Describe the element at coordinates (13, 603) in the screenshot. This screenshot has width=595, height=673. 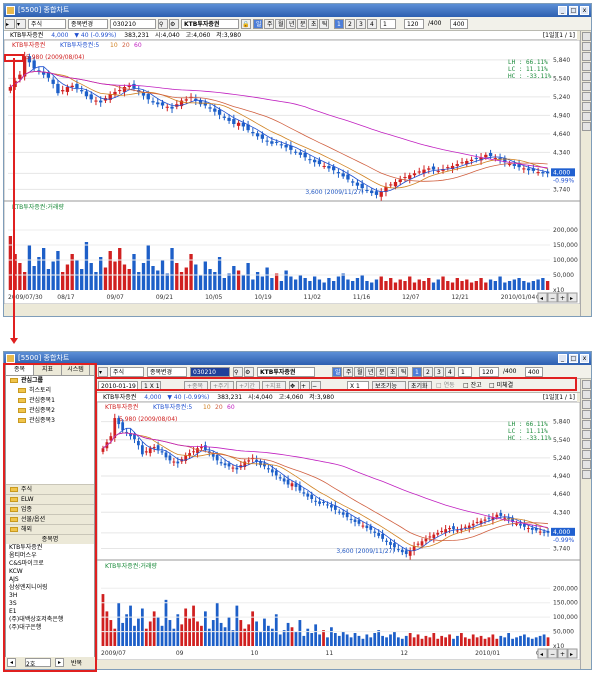
I see `list-item: 3S` at that location.